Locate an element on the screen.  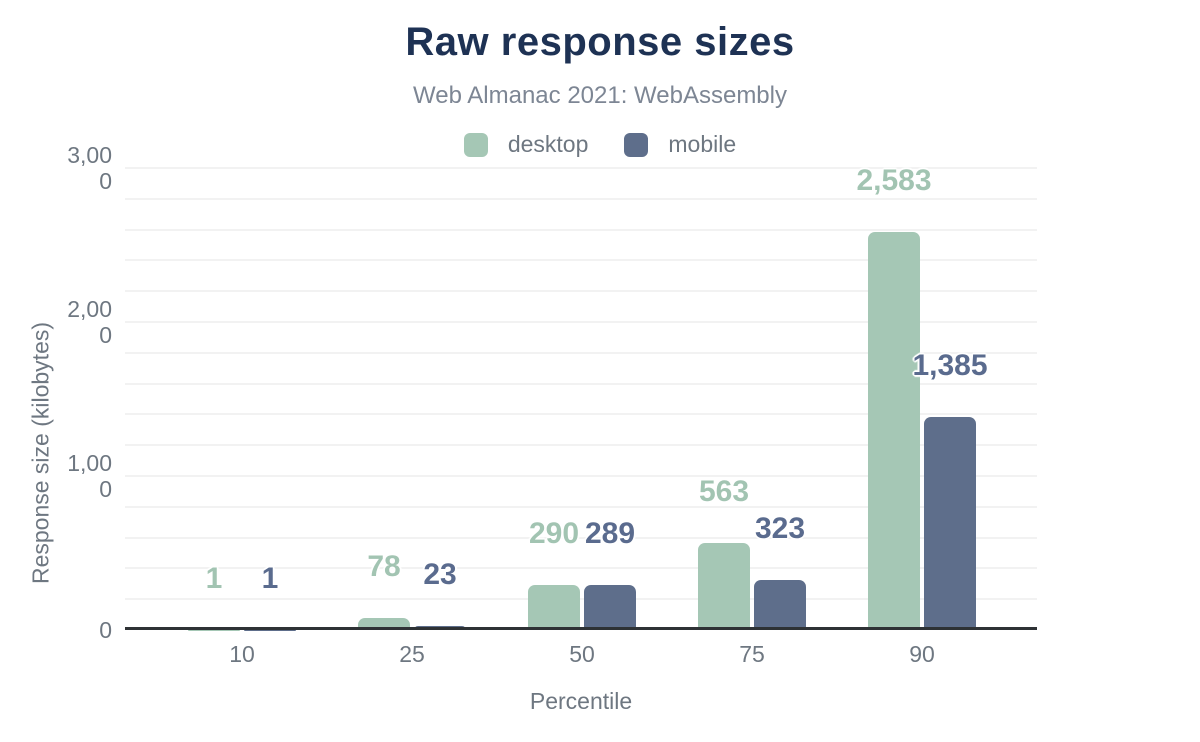
desktop-swatch-icon is located at coordinates (475, 144).